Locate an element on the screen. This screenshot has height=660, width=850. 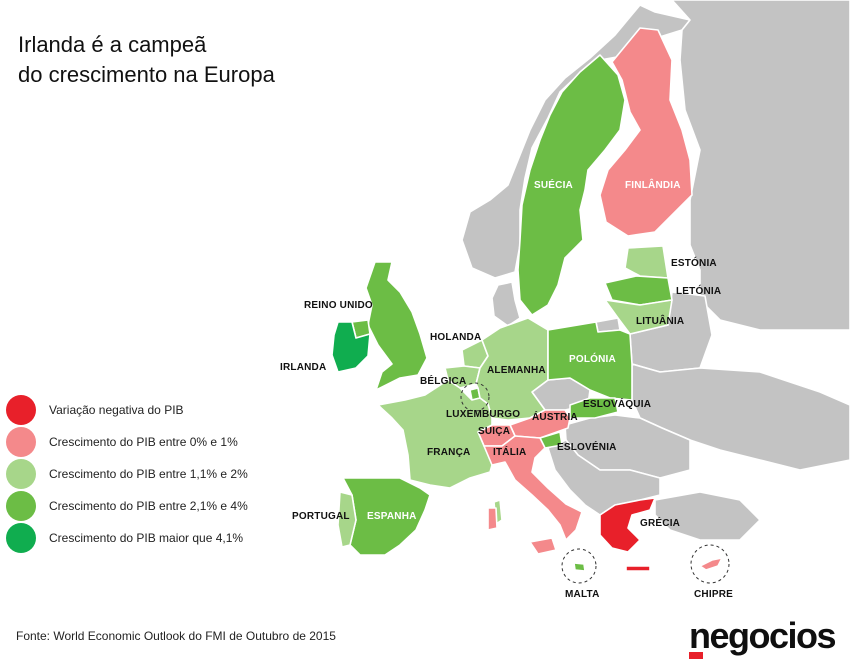
label-franca: FRANÇA is located at coordinates (448, 452).